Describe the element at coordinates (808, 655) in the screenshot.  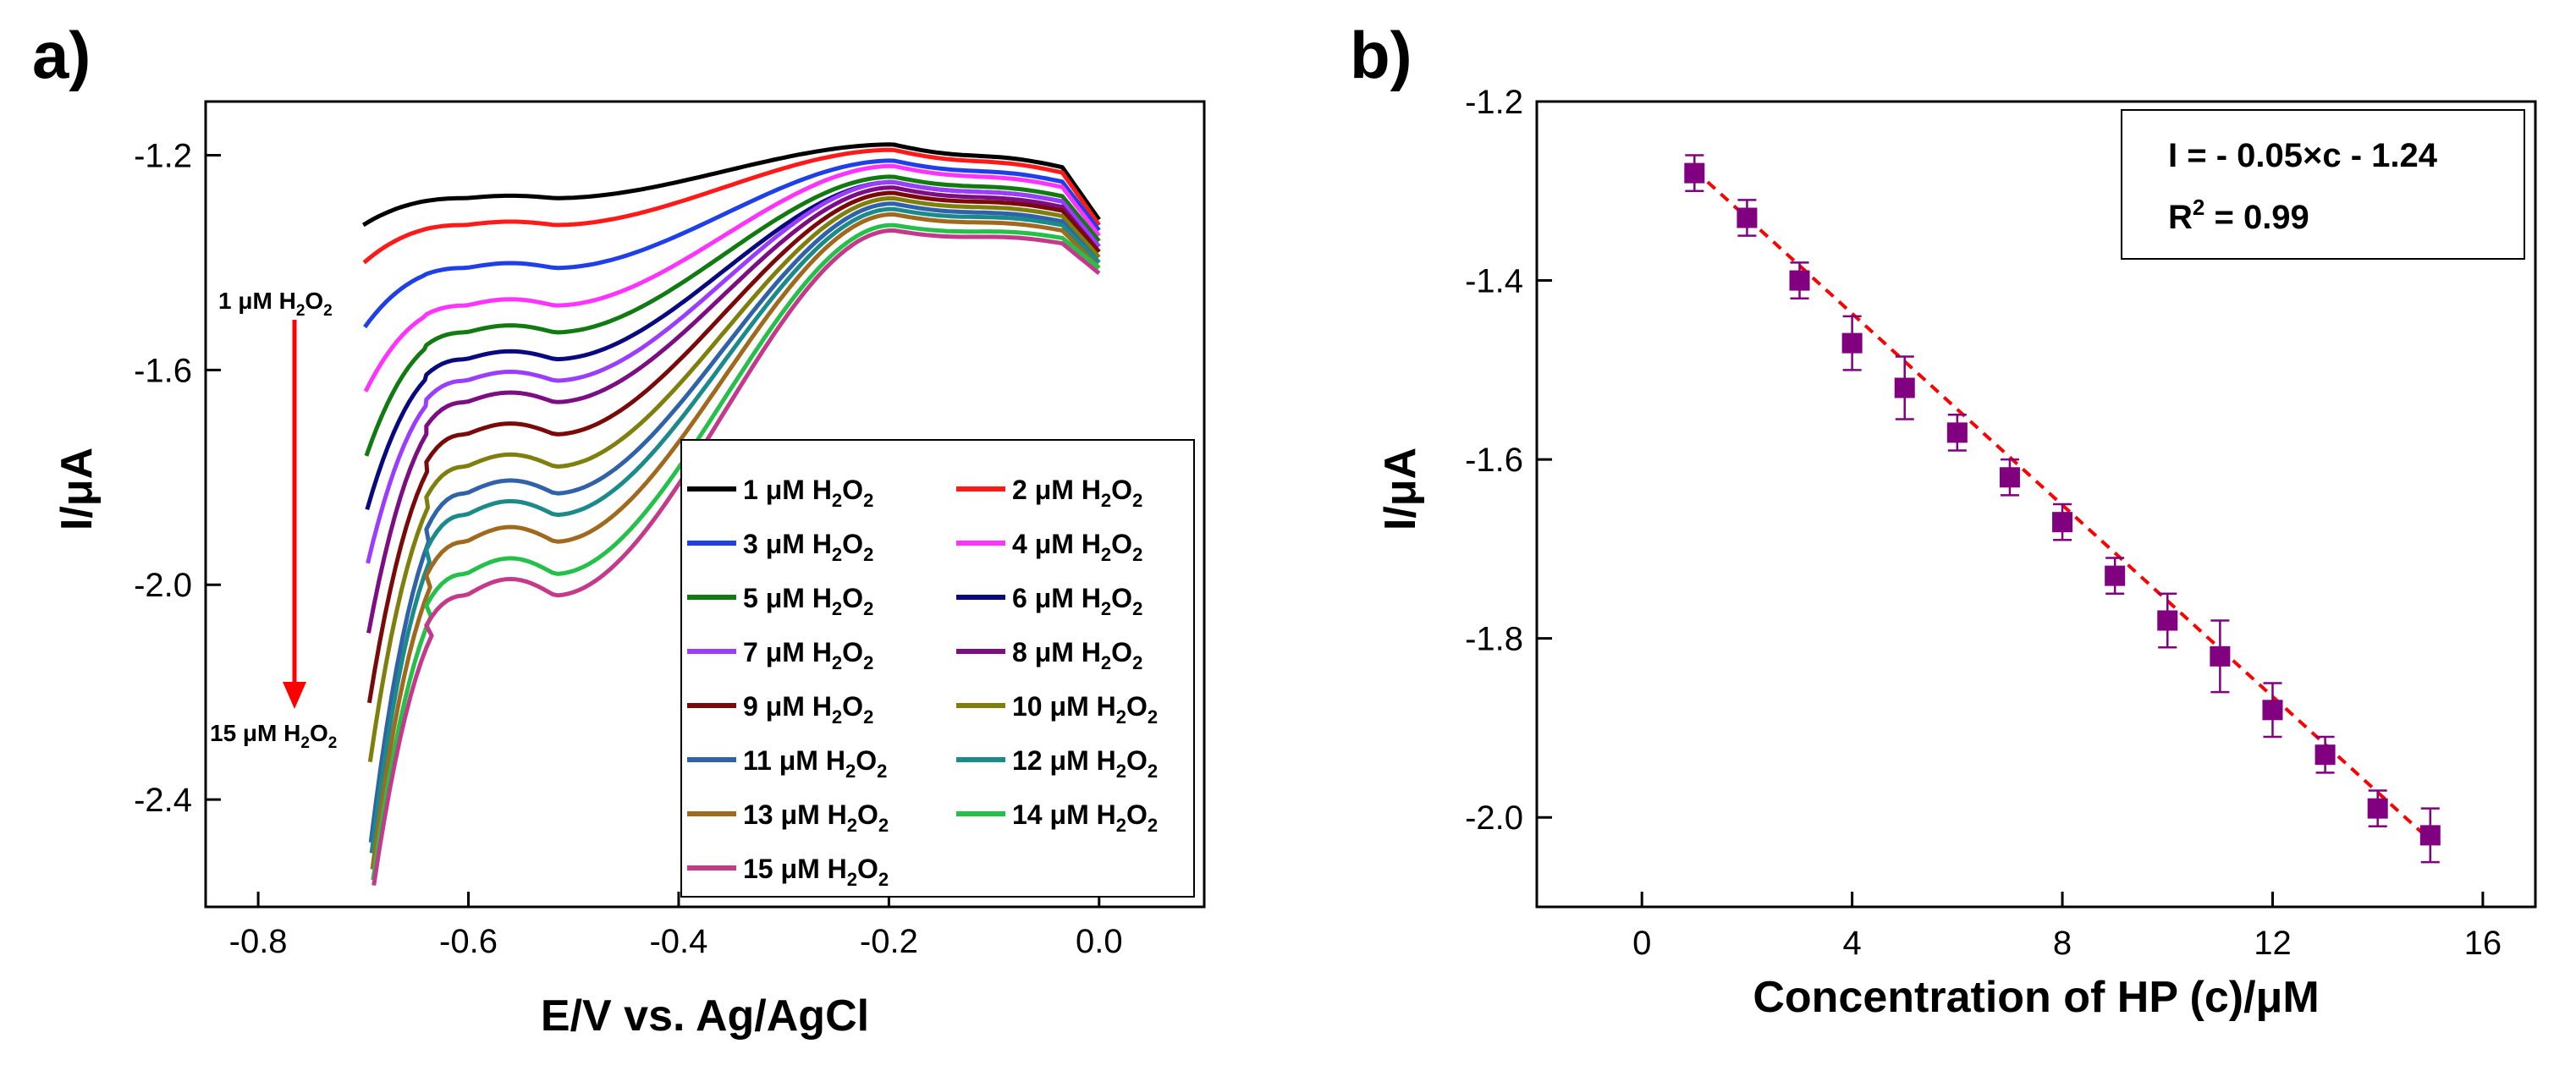
I see `legend-label: 7 μM H2O2` at that location.